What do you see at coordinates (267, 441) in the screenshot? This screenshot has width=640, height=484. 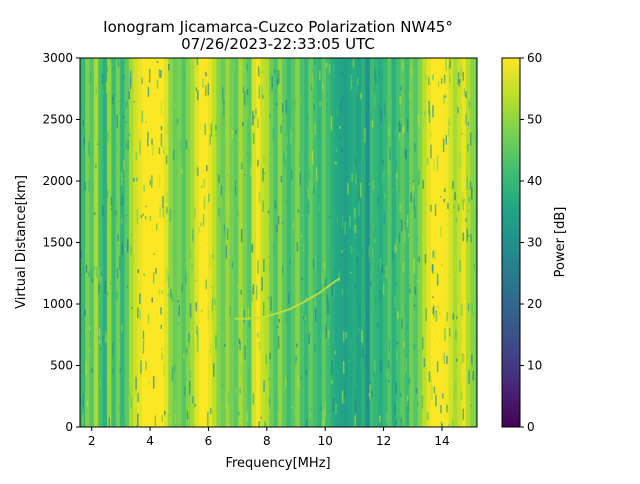 I see `x-tick-label: 8` at bounding box center [267, 441].